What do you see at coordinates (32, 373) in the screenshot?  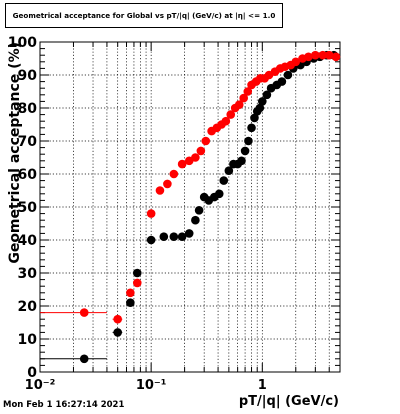 I see `y-tick-label: 0` at bounding box center [32, 373].